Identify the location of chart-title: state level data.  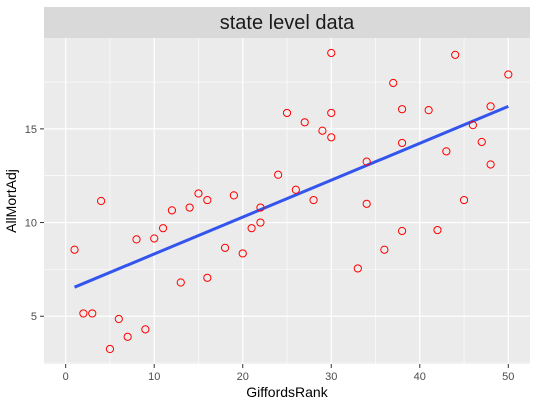
(287, 23).